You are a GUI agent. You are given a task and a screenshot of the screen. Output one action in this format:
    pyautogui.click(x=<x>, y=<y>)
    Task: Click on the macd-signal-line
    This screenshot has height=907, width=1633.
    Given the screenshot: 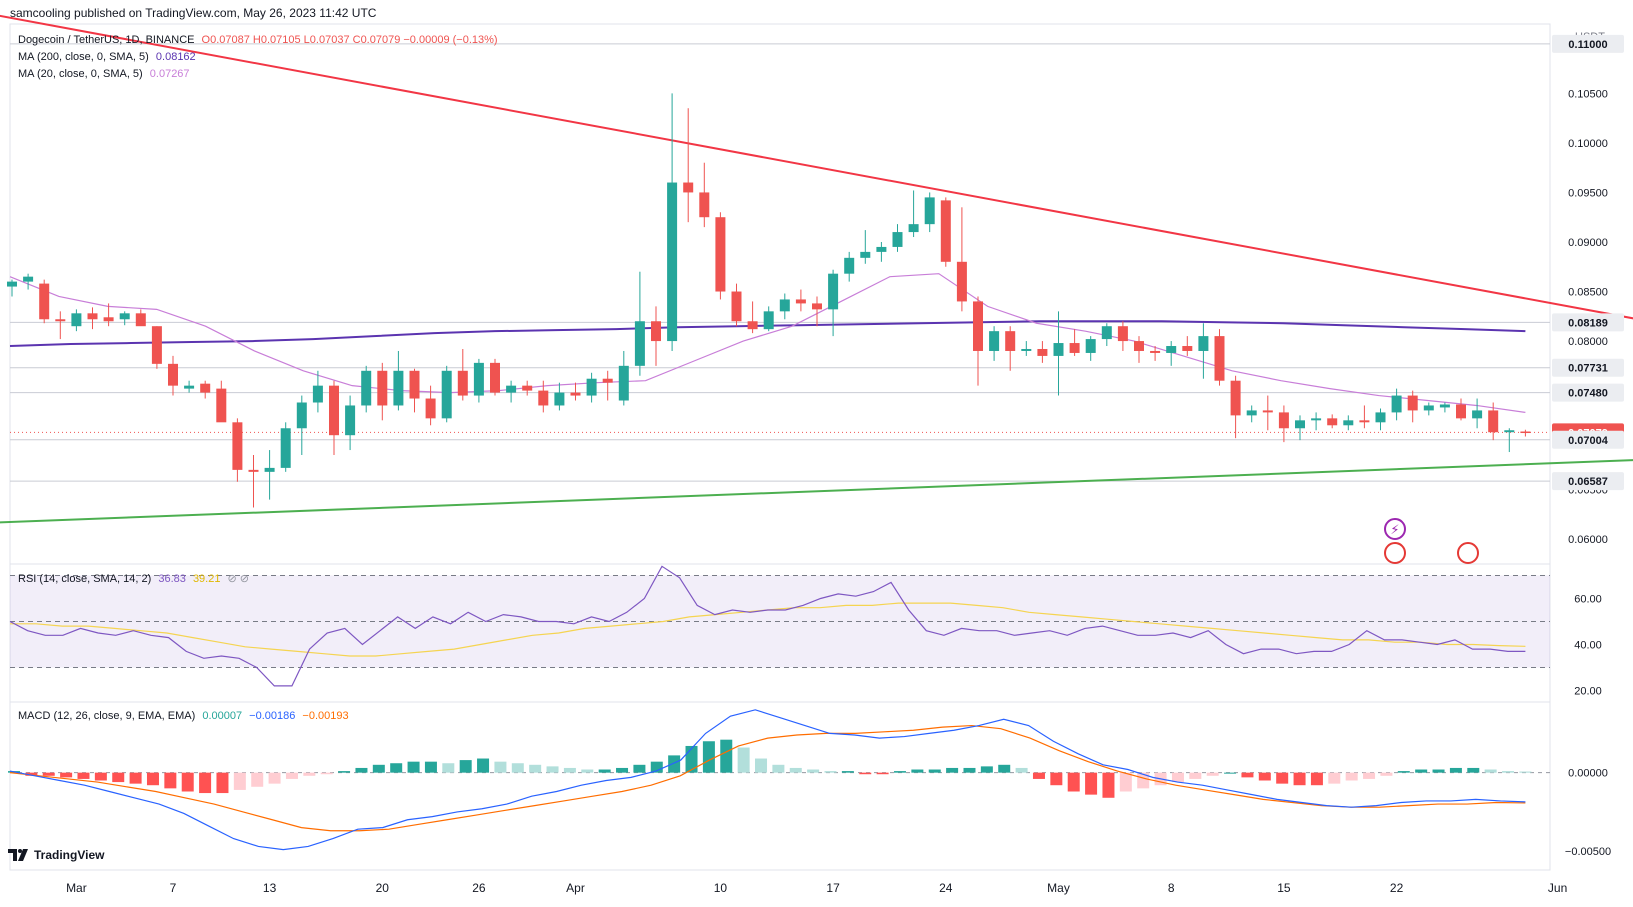 What is the action you would take?
    pyautogui.click(x=767, y=778)
    